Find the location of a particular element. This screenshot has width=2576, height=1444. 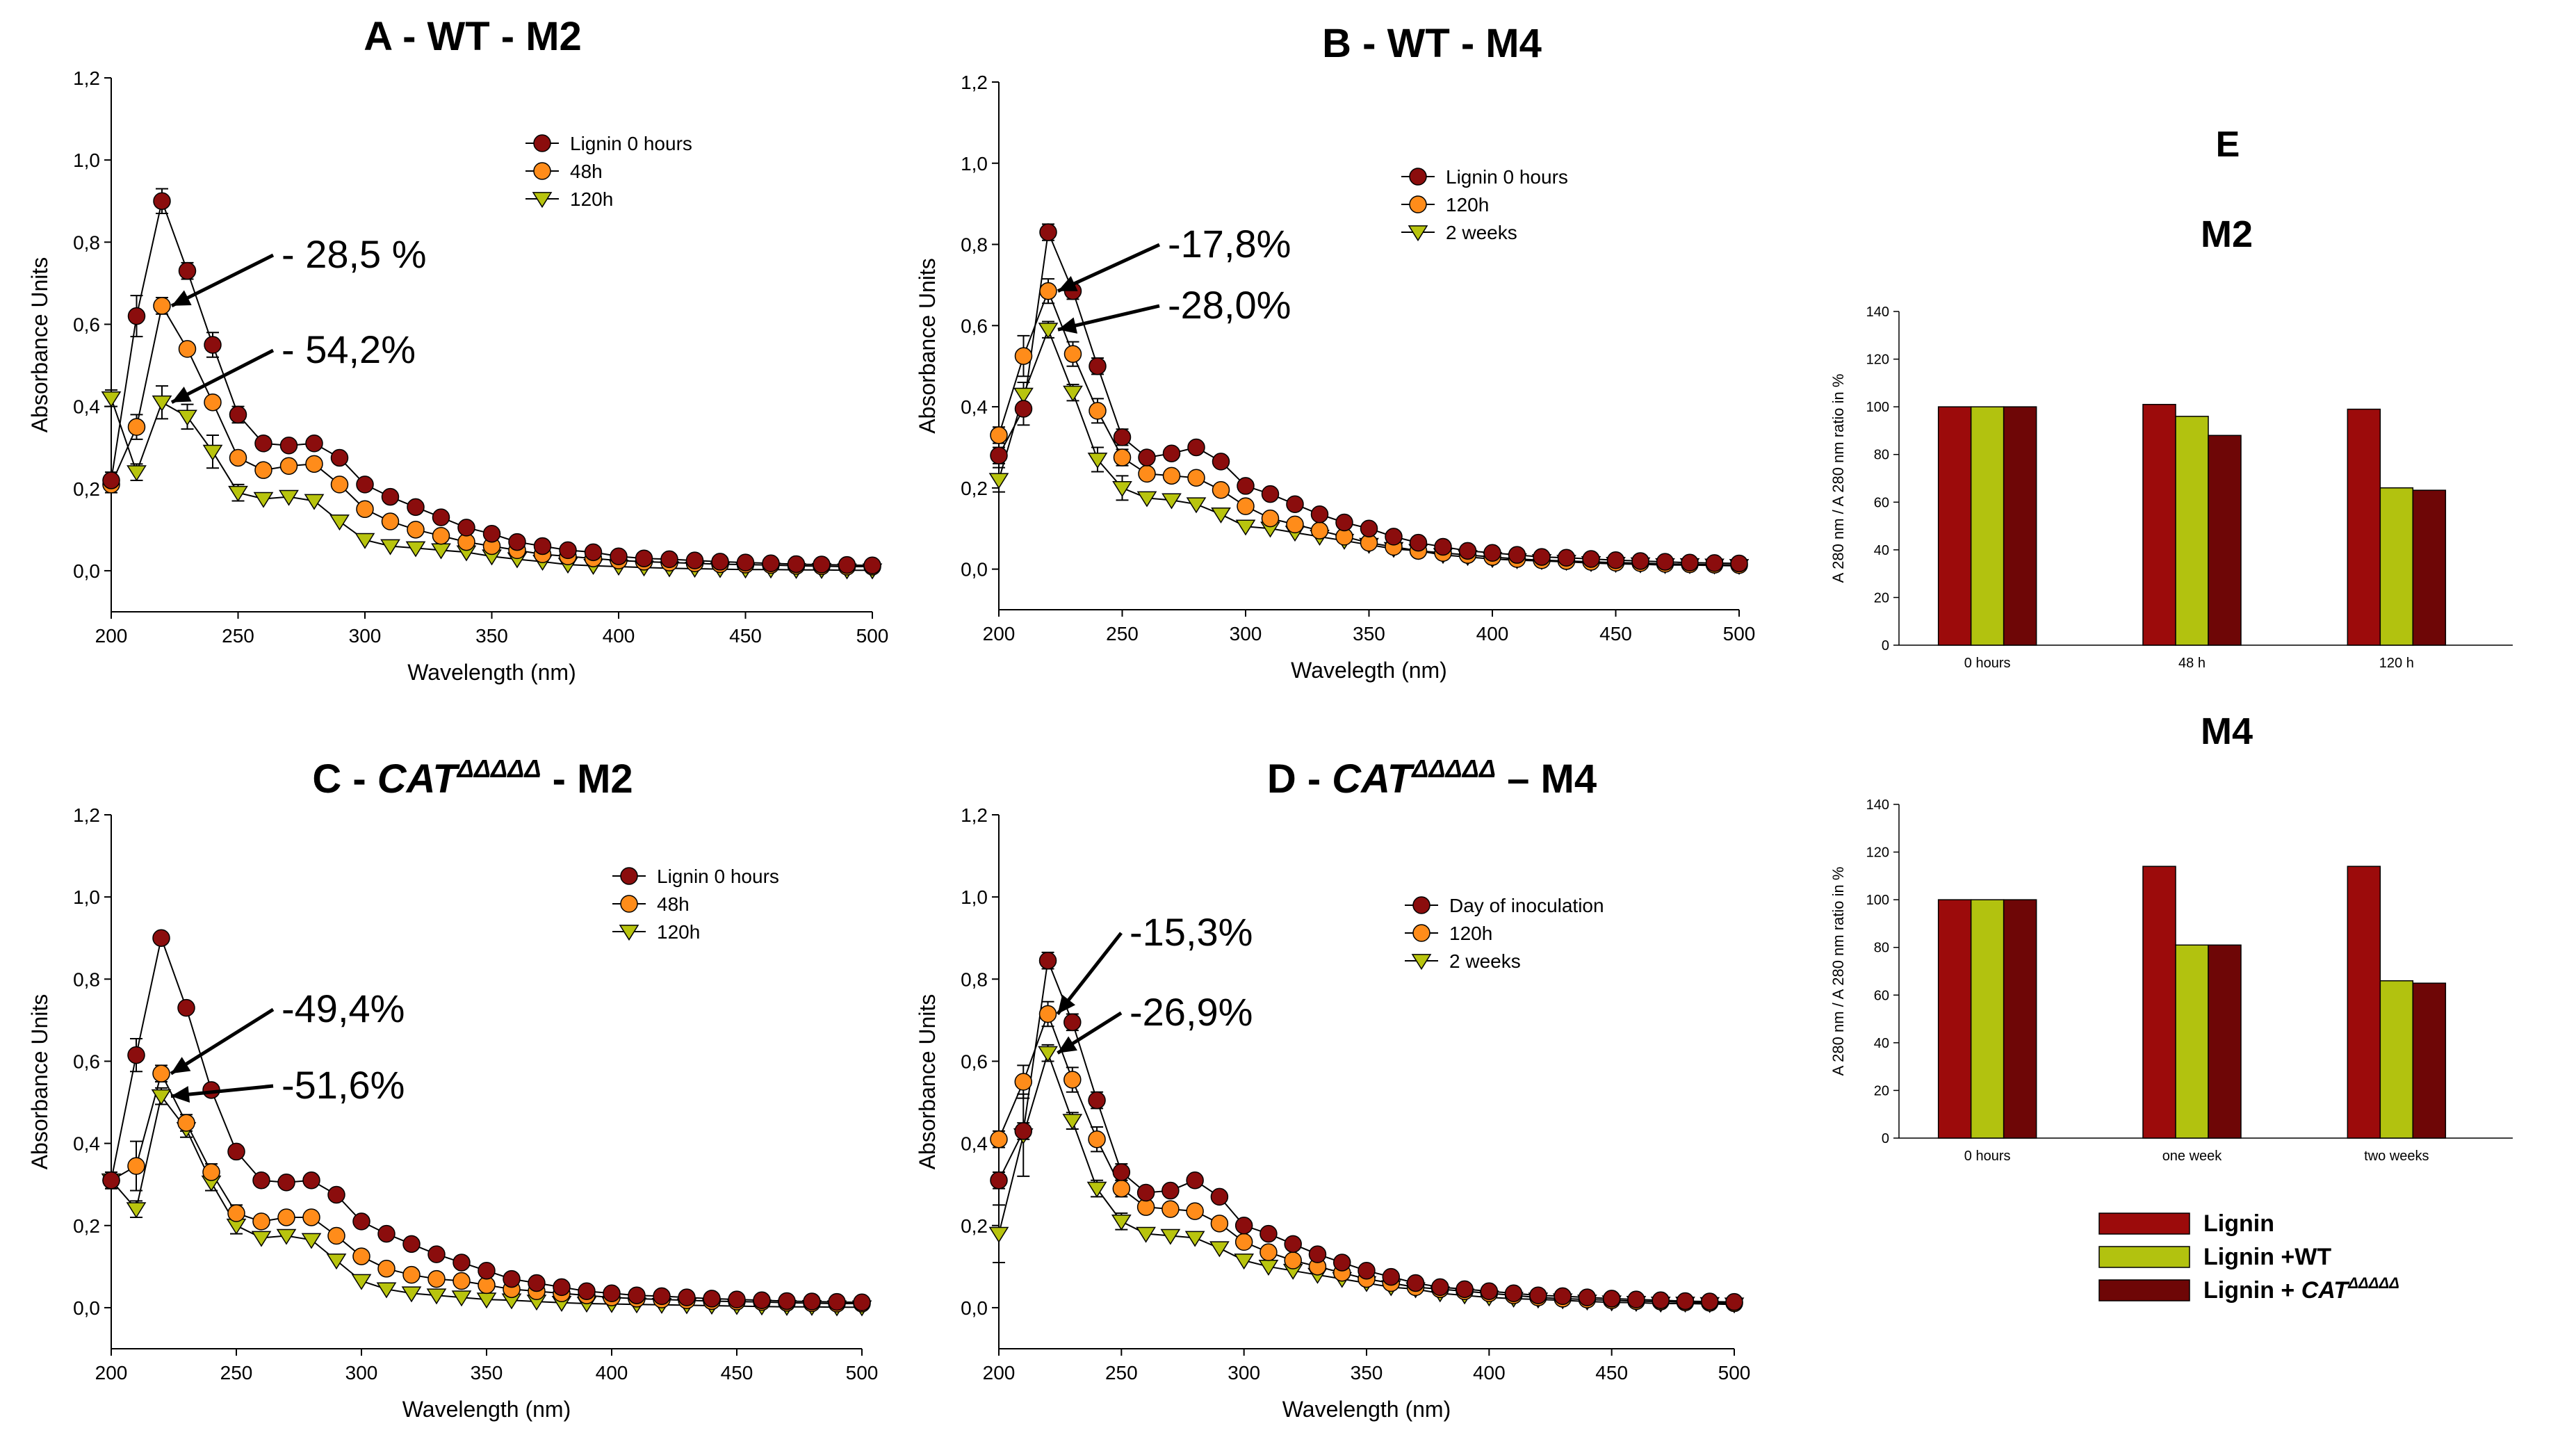

y-tick-label: 0,0 is located at coordinates (86, 1308).